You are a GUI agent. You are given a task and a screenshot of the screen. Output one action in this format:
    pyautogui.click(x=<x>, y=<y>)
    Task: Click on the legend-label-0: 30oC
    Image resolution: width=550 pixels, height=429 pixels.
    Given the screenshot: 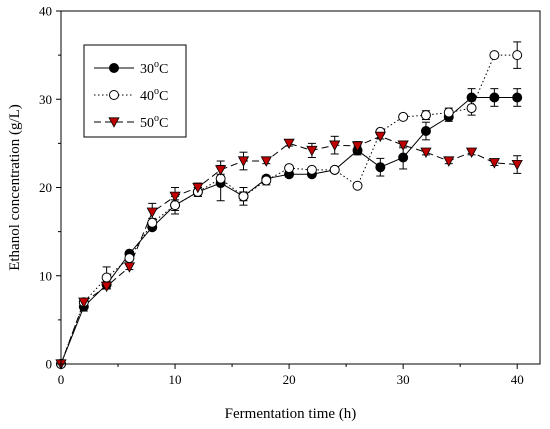 What is the action you would take?
    pyautogui.click(x=154, y=68)
    